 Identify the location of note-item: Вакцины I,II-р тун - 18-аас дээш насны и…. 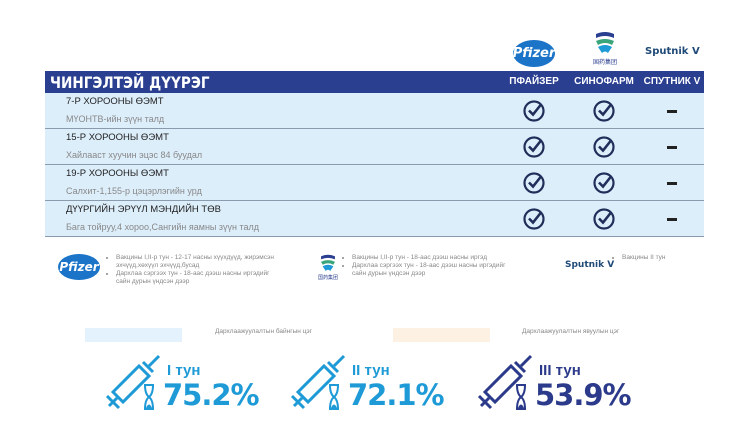
(433, 258).